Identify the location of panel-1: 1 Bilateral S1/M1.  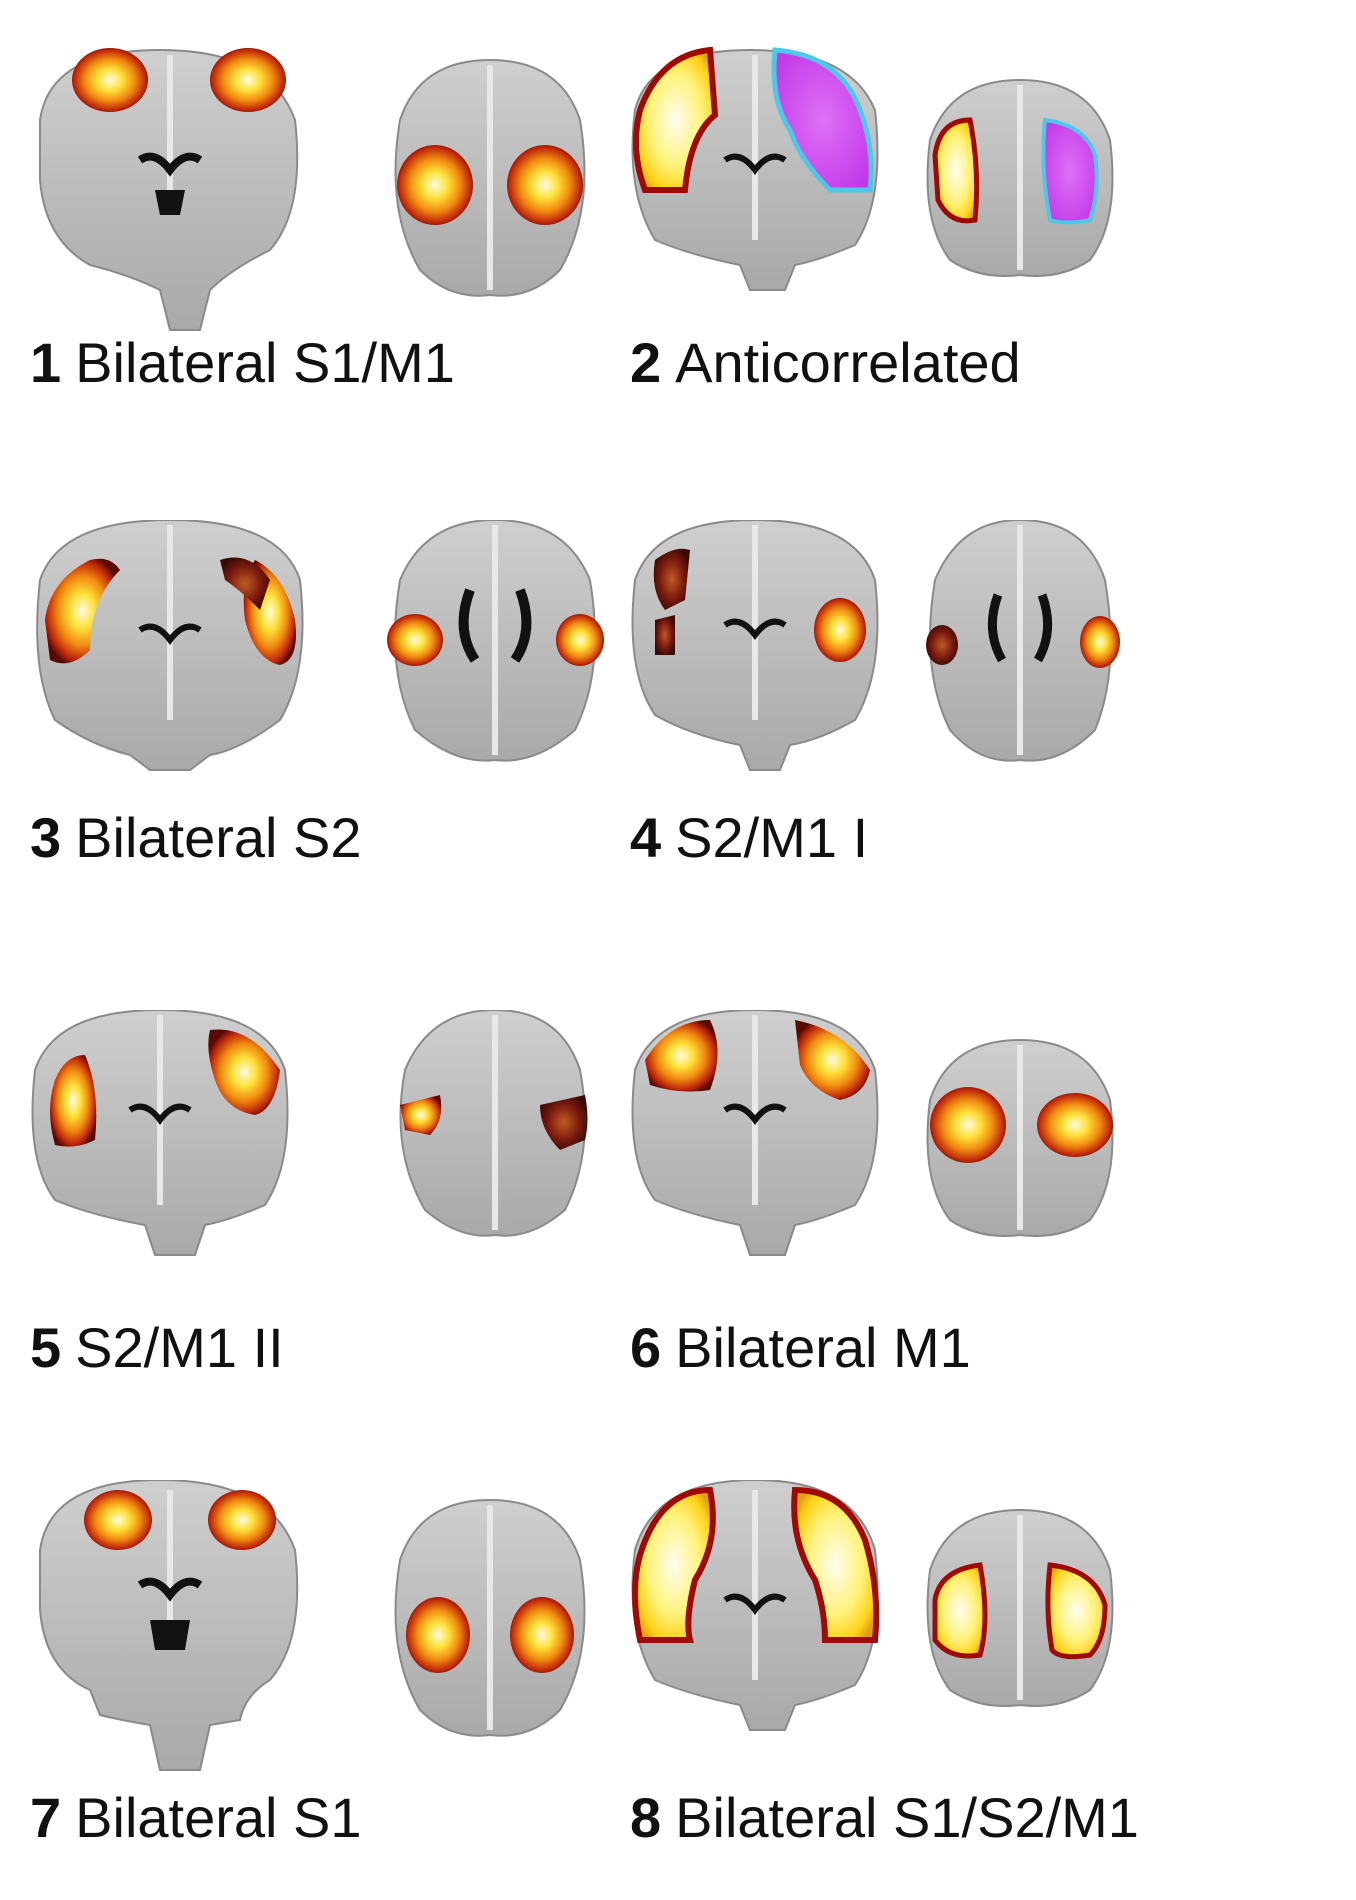
(350, 250).